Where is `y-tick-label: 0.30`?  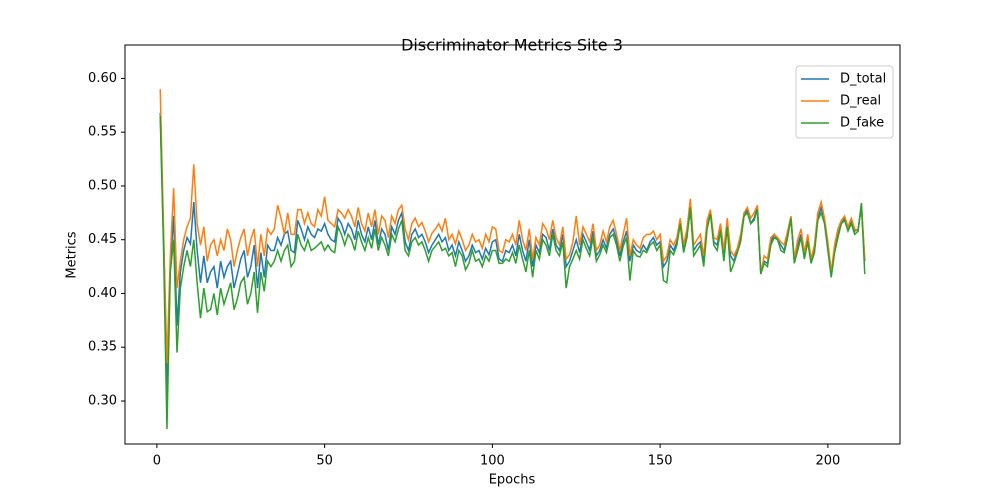 y-tick-label: 0.30 is located at coordinates (102, 400).